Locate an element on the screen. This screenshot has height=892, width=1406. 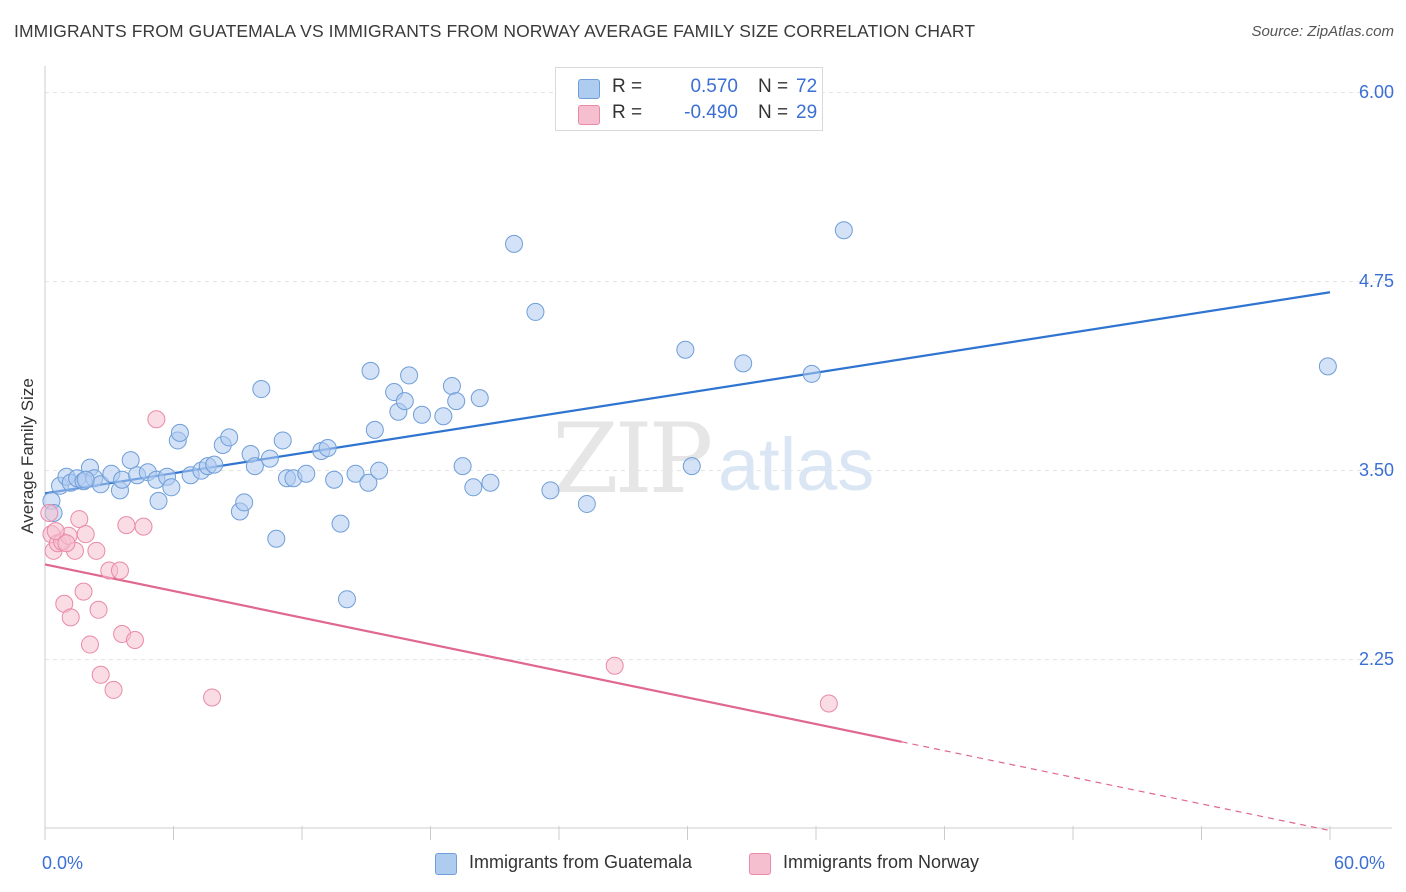
legend-n-value: 72 is located at coordinates (807, 86).